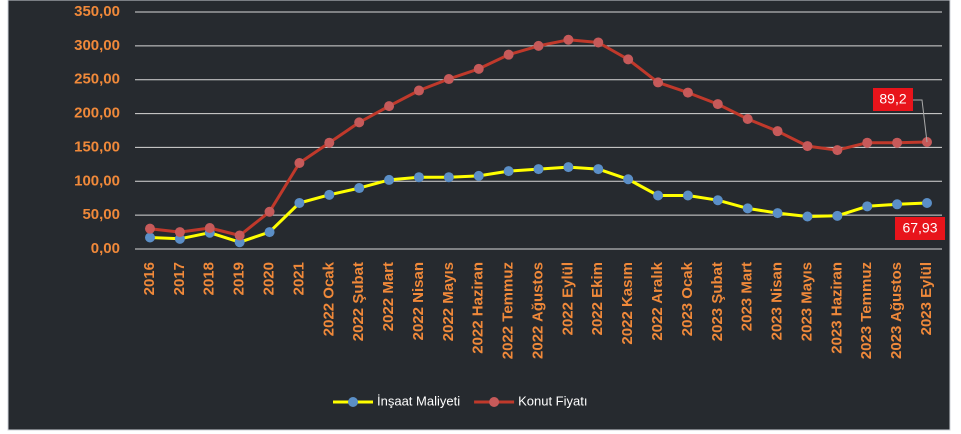 This screenshot has width=961, height=434. Describe the element at coordinates (552, 400) in the screenshot. I see `legend-label: Konut Fiyatı` at that location.